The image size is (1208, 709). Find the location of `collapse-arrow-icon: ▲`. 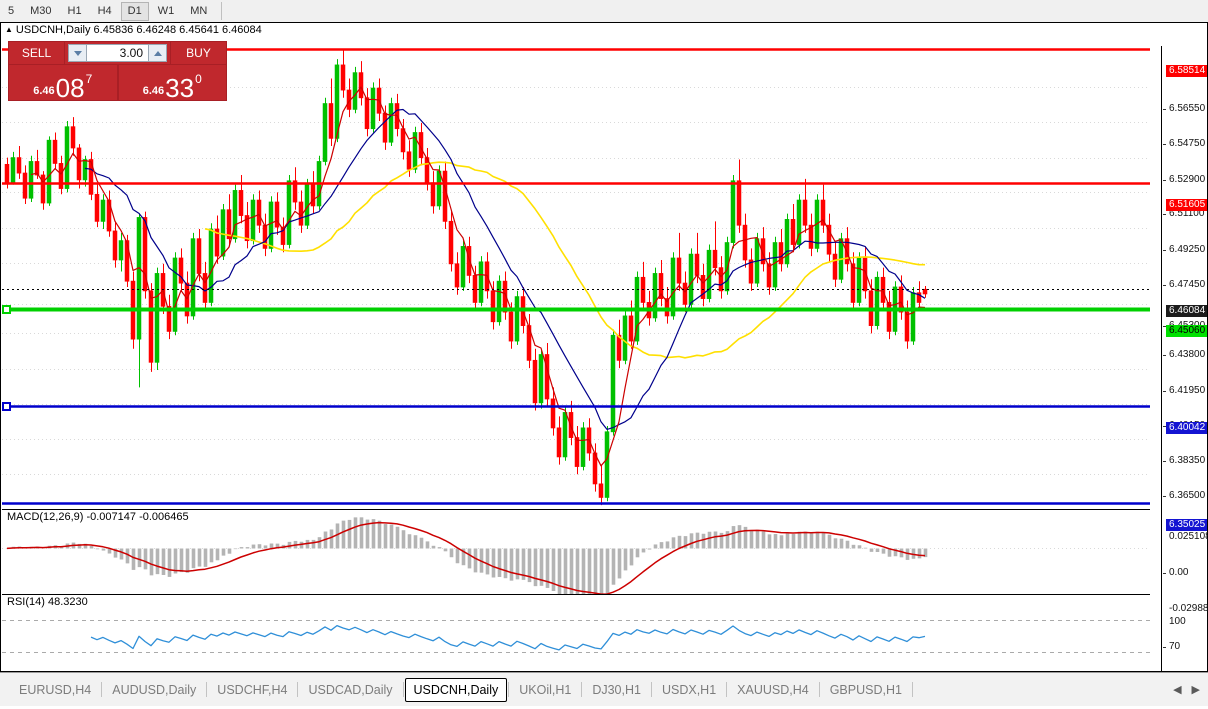

collapse-arrow-icon: ▲ is located at coordinates (9, 29).